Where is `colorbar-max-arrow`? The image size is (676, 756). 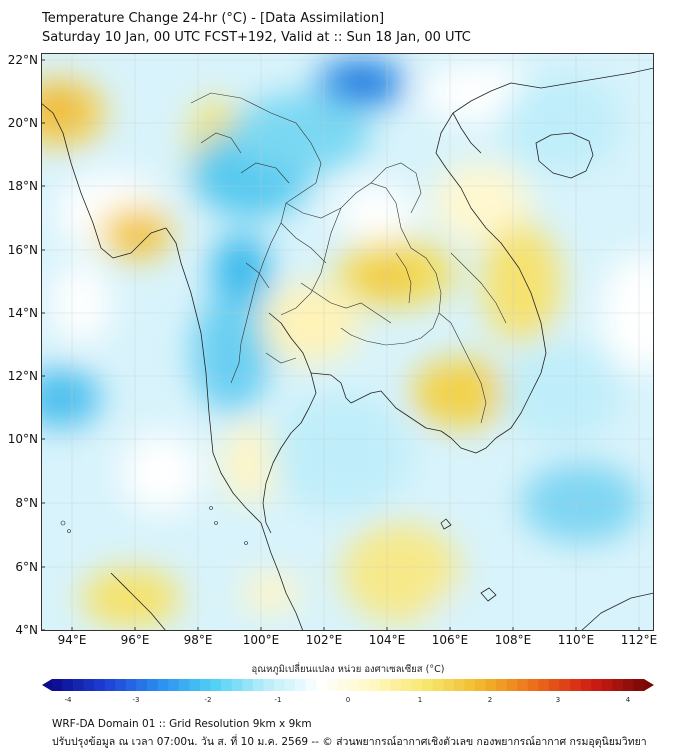
colorbar-max-arrow is located at coordinates (649, 685).